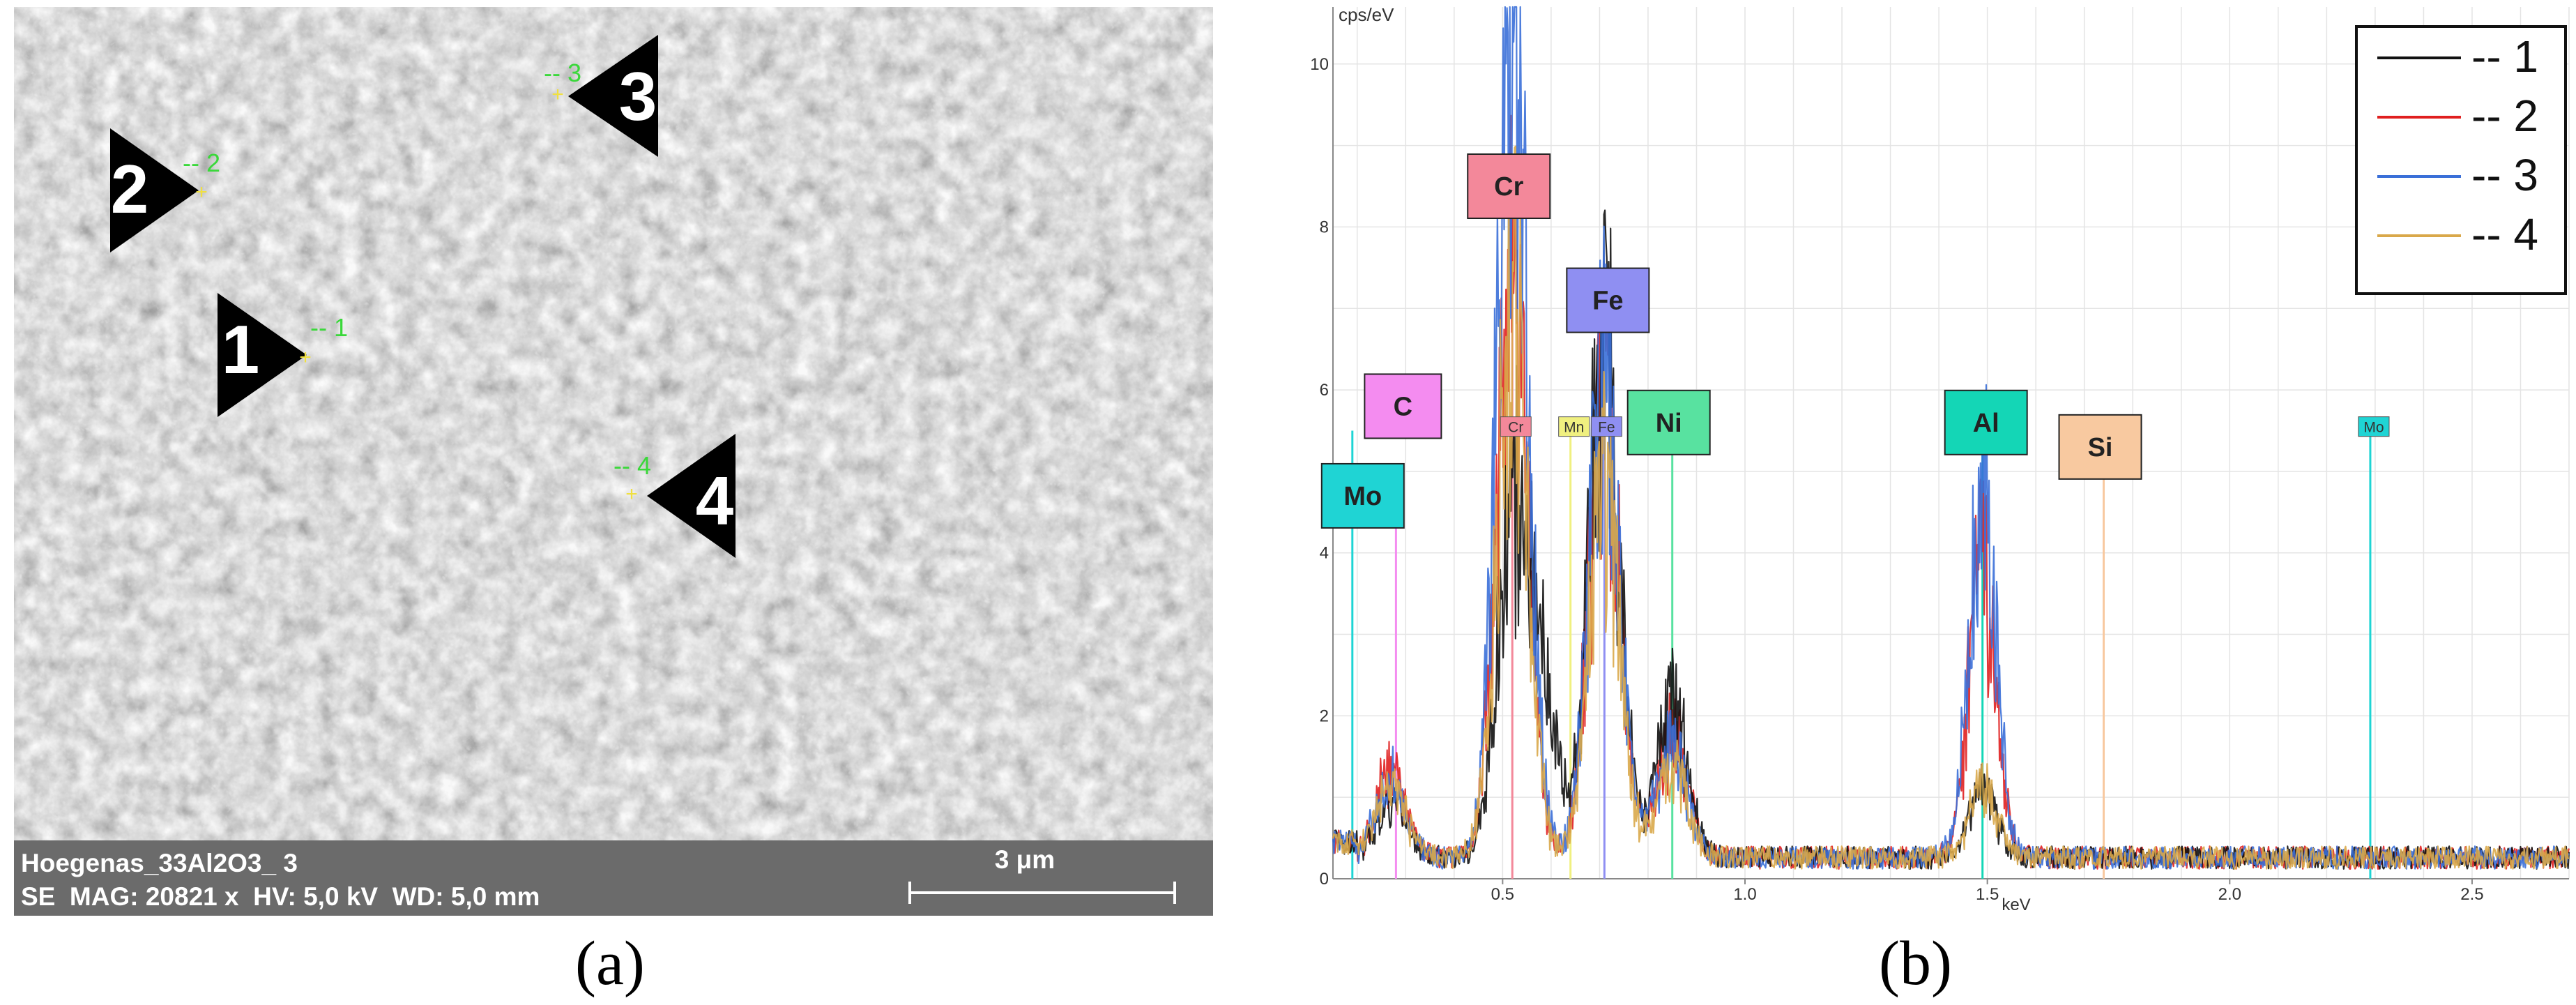 Image resolution: width=2576 pixels, height=1005 pixels. I want to click on x-tick-label: 2.5, so click(2471, 894).